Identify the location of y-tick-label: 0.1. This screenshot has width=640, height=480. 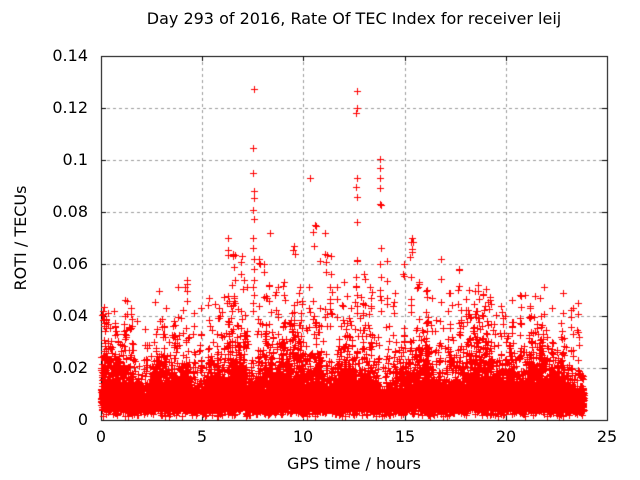
(75, 159).